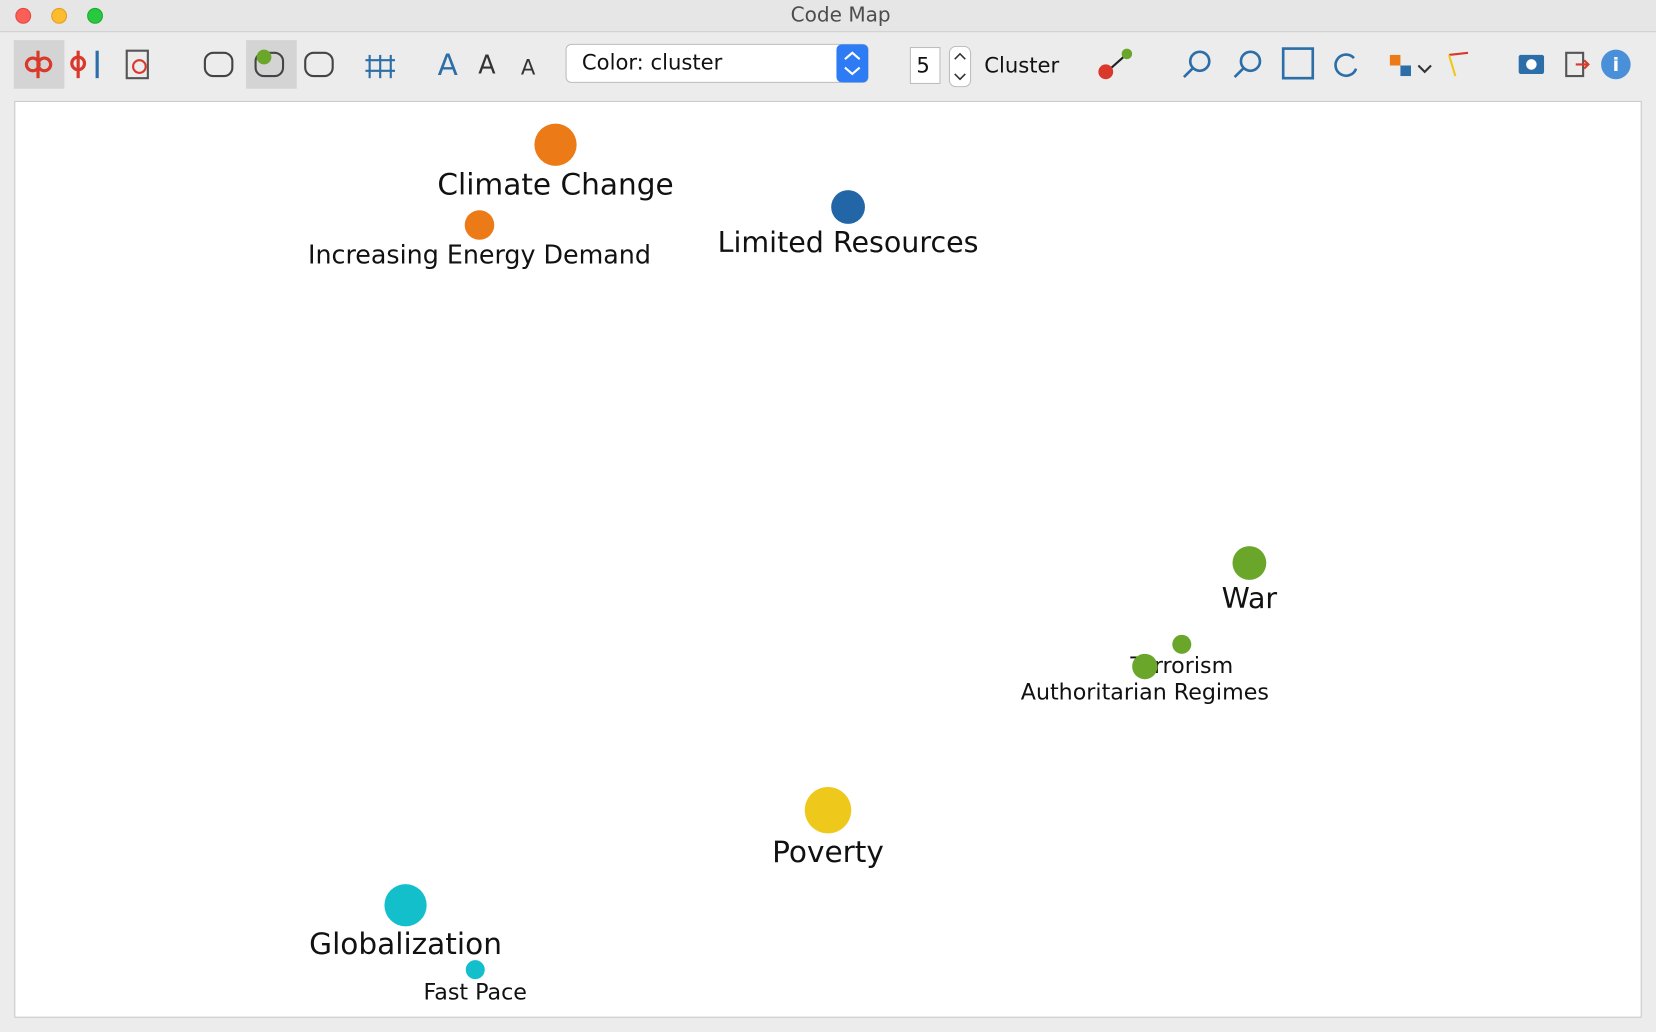  What do you see at coordinates (1510, 64) in the screenshot?
I see `export-icons: i` at bounding box center [1510, 64].